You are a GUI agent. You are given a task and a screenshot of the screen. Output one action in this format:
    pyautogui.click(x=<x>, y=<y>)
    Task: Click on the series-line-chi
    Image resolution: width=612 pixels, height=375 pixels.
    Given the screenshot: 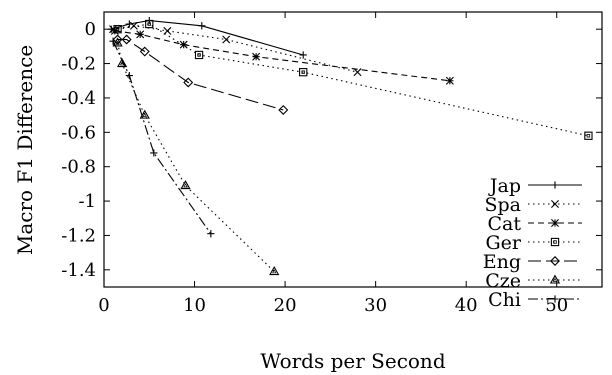 What is the action you would take?
    pyautogui.click(x=162, y=137)
    